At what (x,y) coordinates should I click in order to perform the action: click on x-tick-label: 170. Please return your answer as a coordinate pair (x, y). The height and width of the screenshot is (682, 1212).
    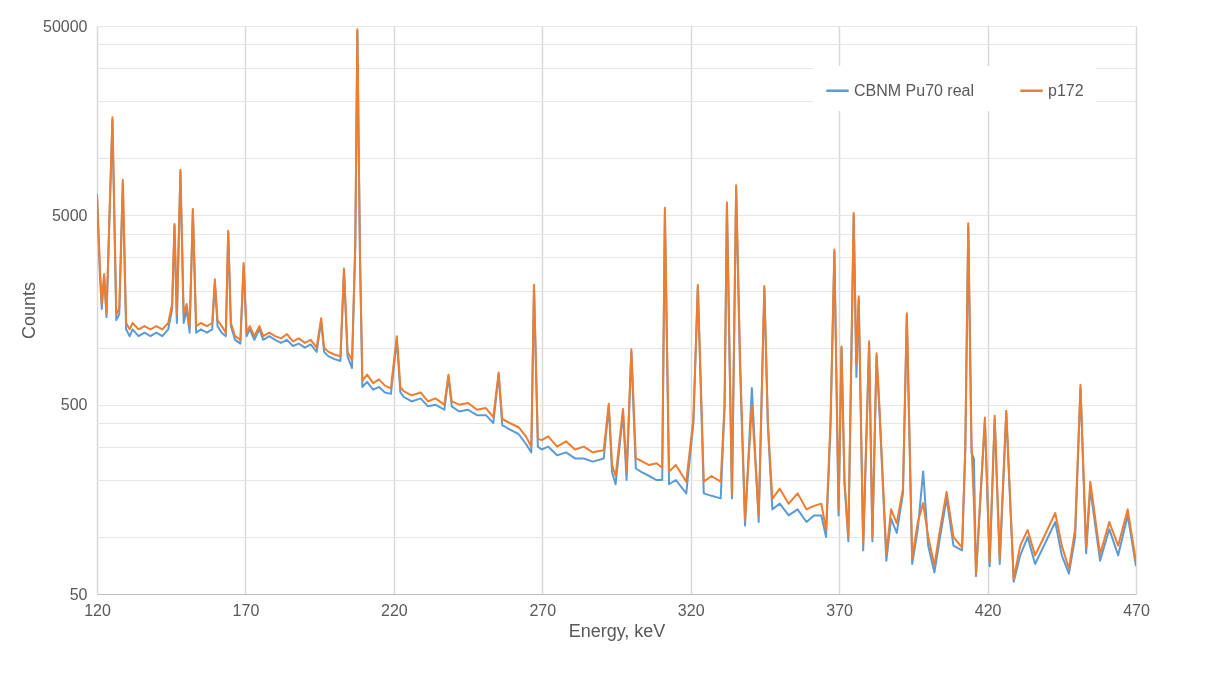
    Looking at the image, I should click on (246, 610).